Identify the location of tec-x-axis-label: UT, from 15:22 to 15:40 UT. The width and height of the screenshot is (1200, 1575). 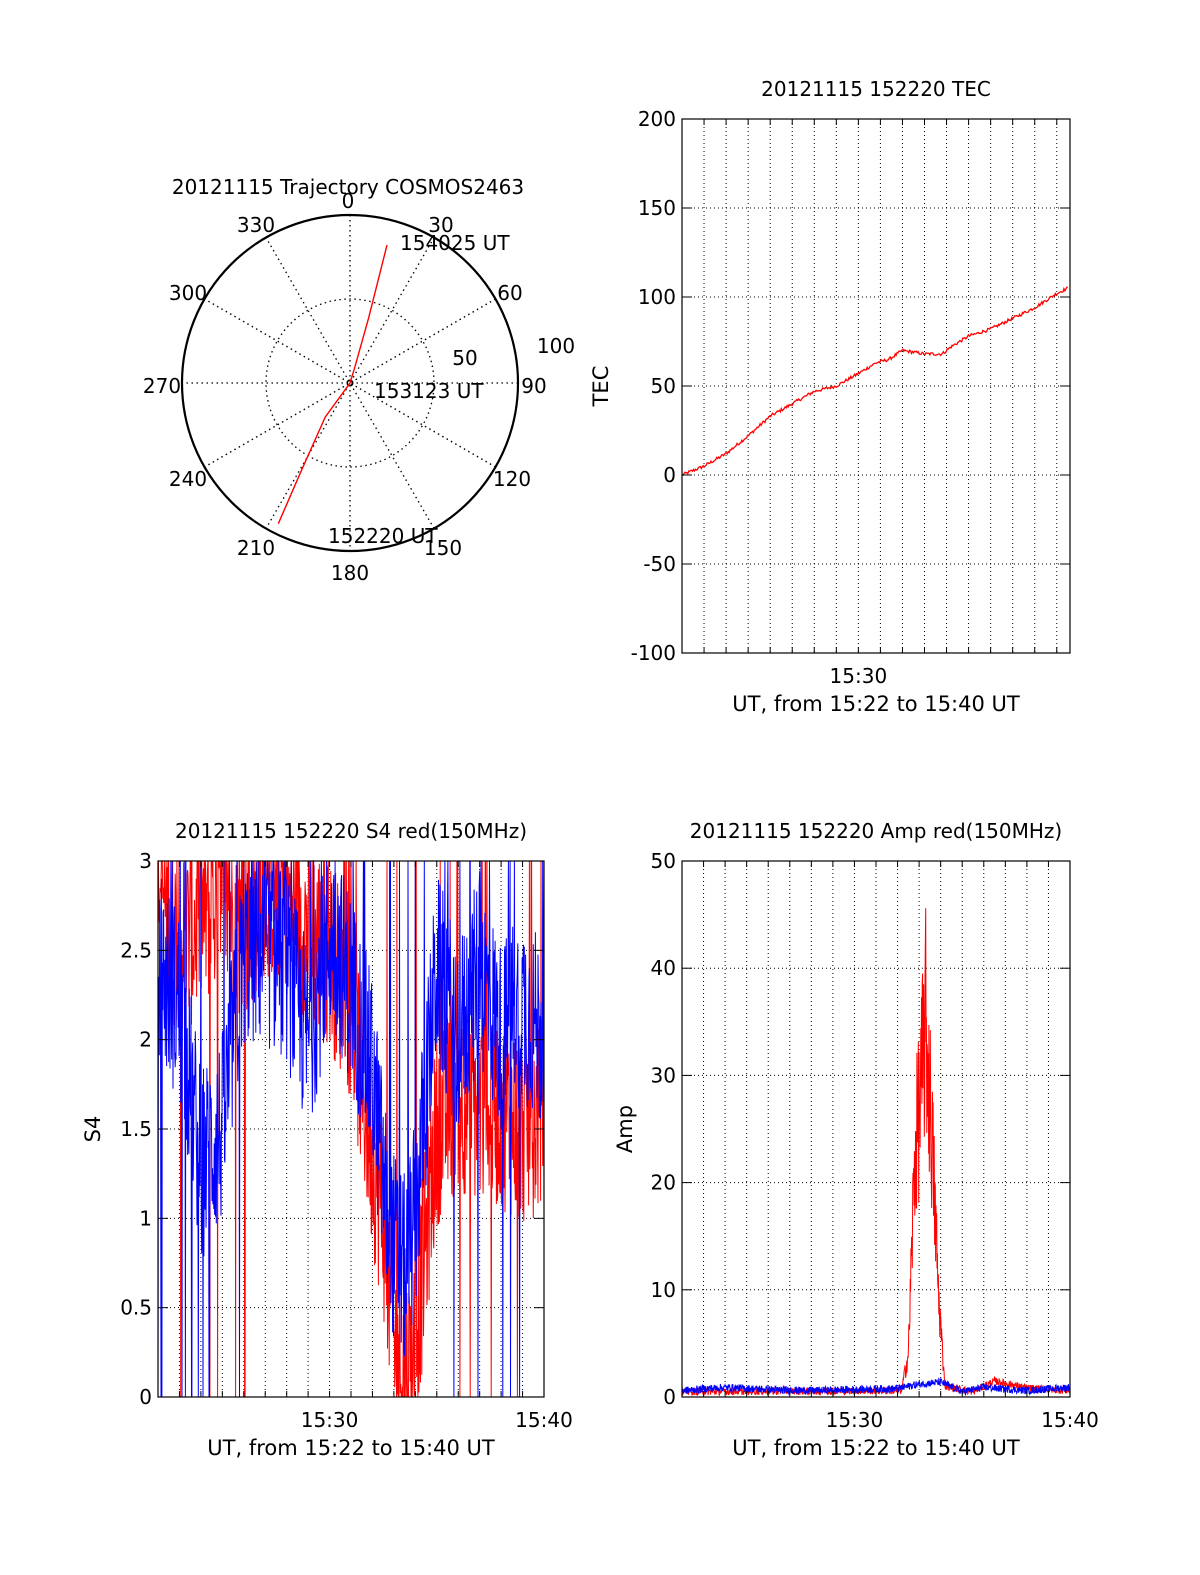
(876, 704).